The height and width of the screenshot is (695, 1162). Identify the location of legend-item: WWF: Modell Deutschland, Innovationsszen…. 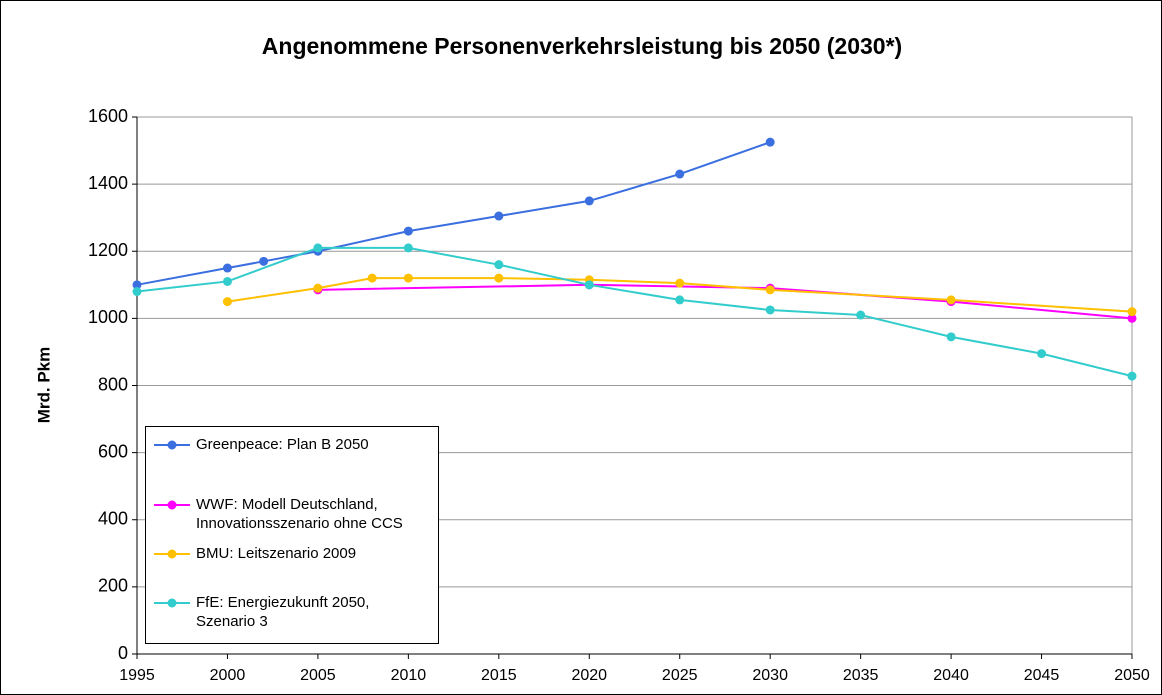
(291, 514).